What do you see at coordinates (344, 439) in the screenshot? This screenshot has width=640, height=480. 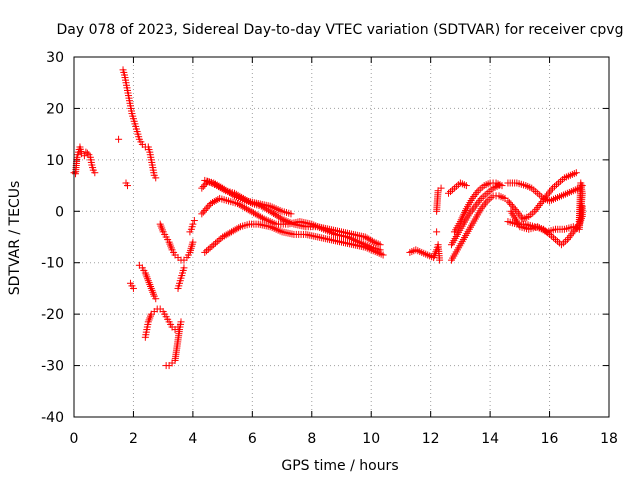 I see `x-tick-labels: 0 2 4 6 8 10 12 14 16 18` at bounding box center [344, 439].